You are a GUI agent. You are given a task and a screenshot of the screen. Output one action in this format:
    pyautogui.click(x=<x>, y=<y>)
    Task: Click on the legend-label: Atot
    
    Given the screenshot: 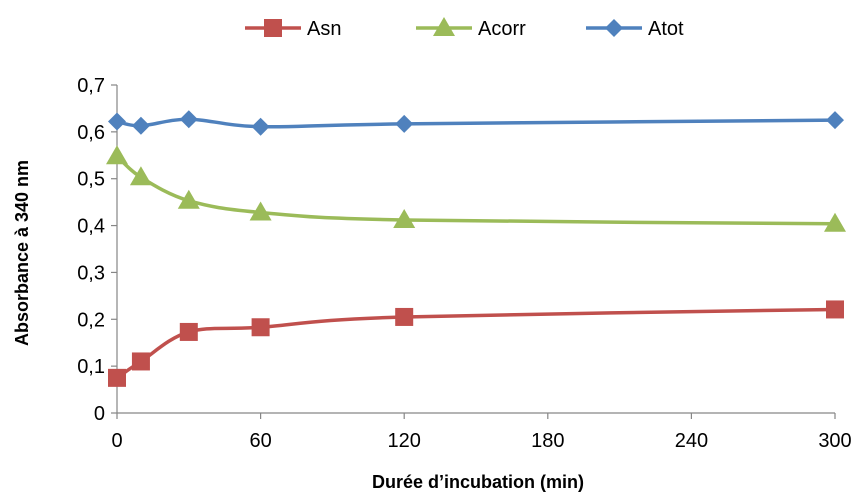 What is the action you would take?
    pyautogui.click(x=666, y=29)
    